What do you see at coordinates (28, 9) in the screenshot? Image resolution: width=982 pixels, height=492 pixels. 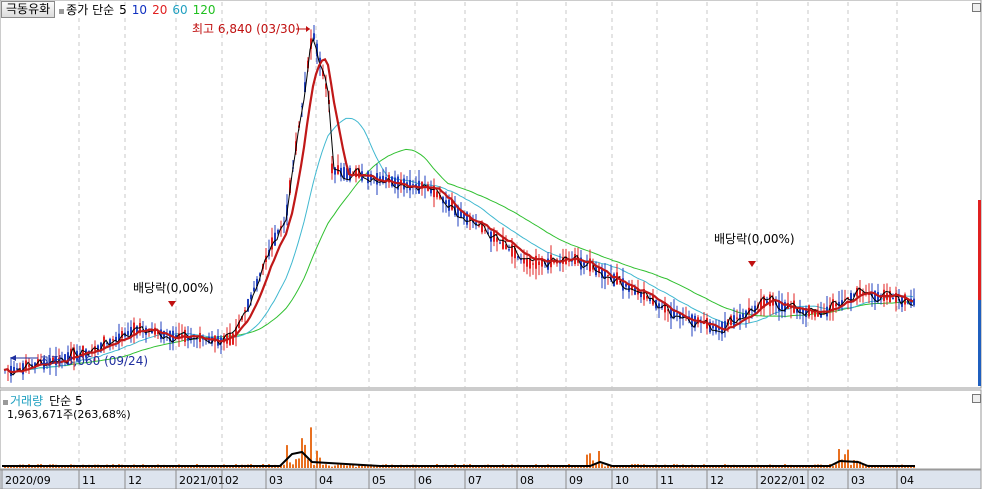 I see `stock-name-button: 극동유화` at bounding box center [28, 9].